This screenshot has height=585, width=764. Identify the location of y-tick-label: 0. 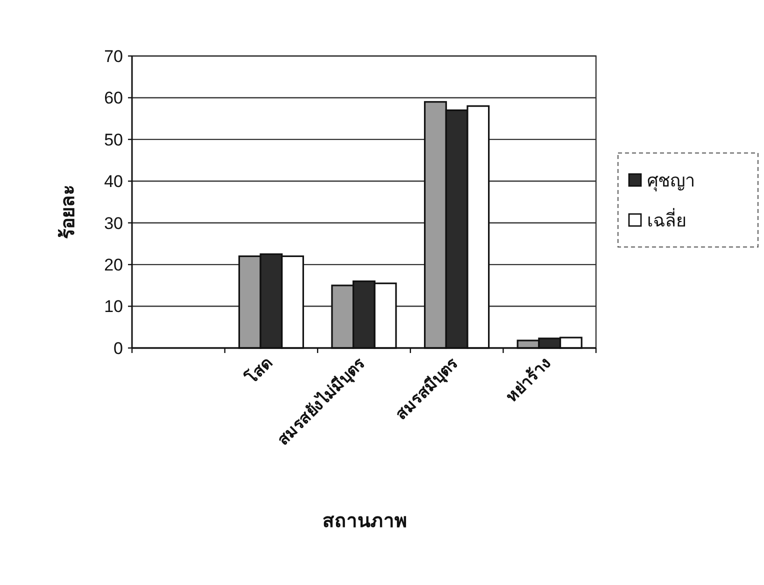
(118, 348).